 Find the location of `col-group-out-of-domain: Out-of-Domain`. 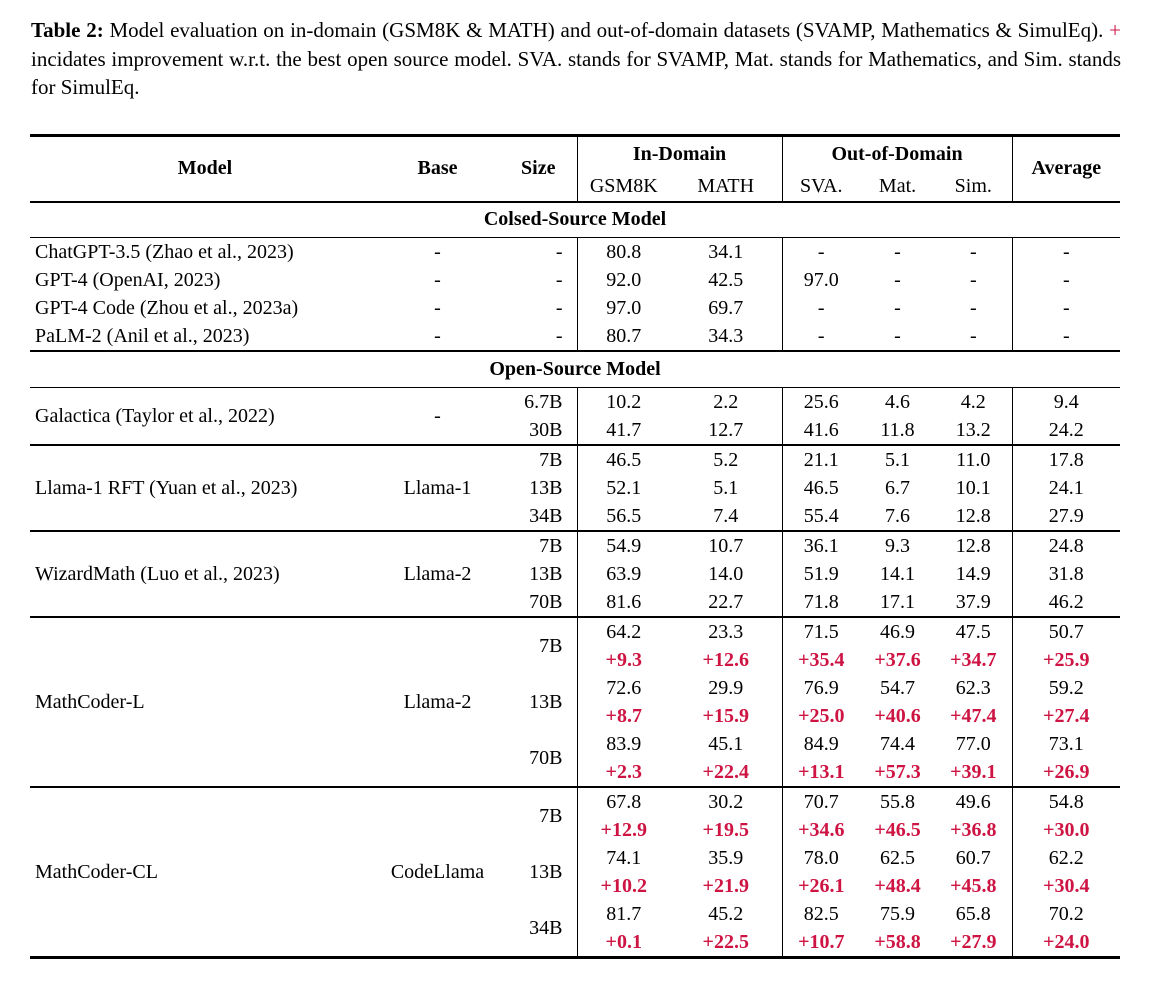

col-group-out-of-domain: Out-of-Domain is located at coordinates (897, 153).